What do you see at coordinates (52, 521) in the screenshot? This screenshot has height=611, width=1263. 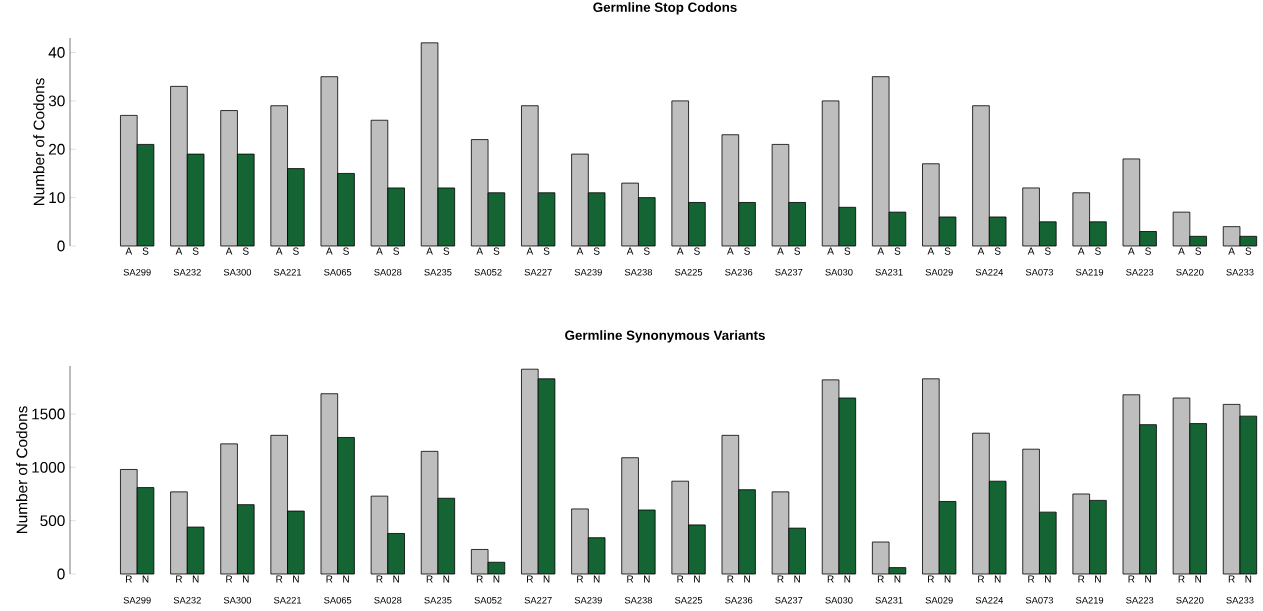 I see `y-tick-label: 500` at bounding box center [52, 521].